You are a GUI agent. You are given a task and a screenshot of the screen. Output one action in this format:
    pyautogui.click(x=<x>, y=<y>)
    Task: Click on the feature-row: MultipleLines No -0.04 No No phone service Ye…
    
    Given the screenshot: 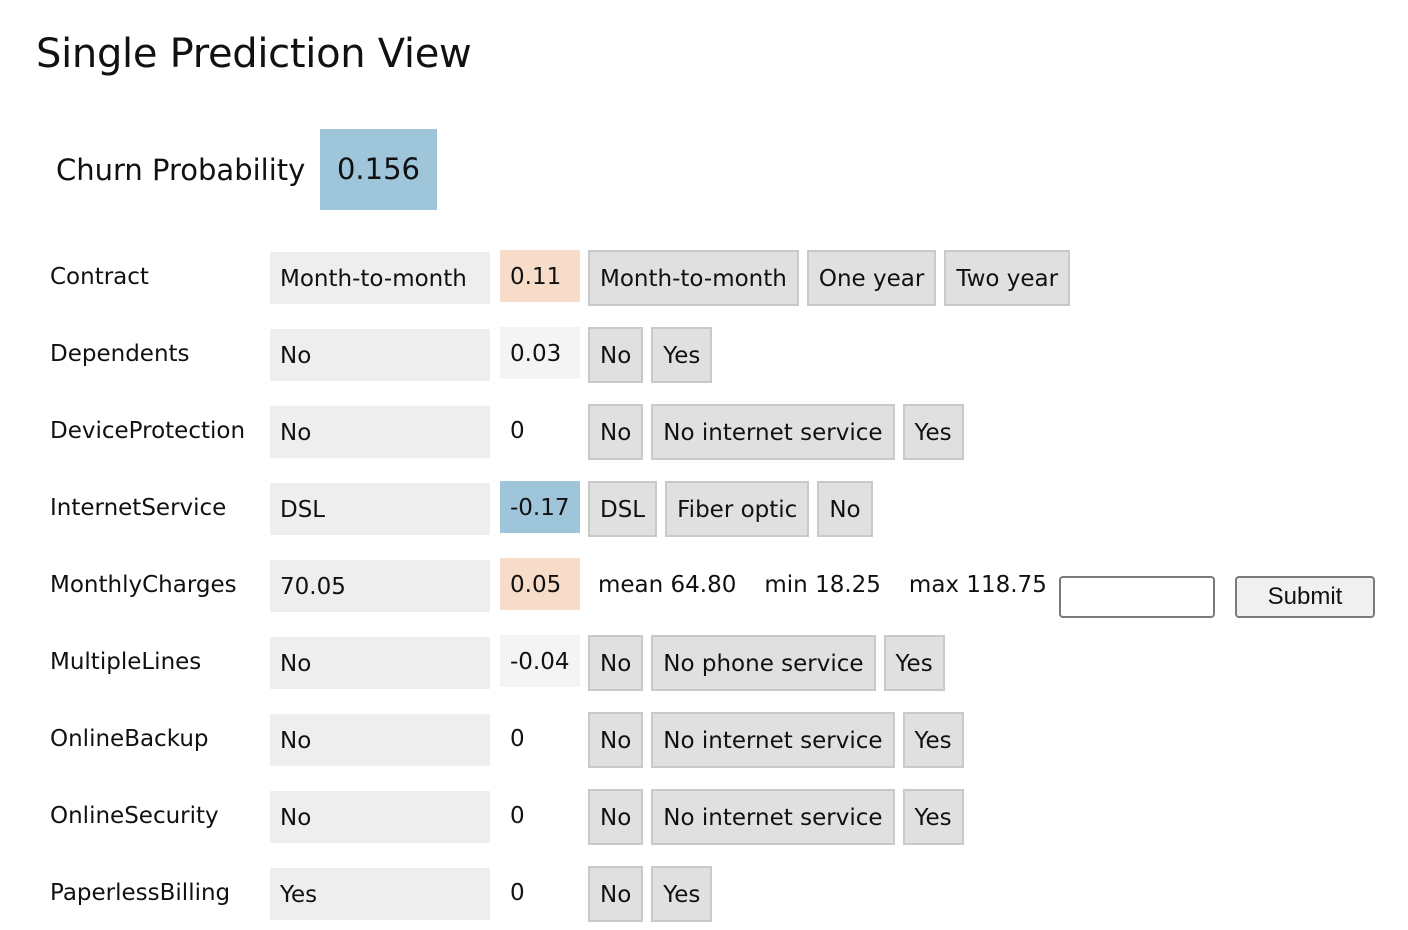 What is the action you would take?
    pyautogui.click(x=704, y=663)
    